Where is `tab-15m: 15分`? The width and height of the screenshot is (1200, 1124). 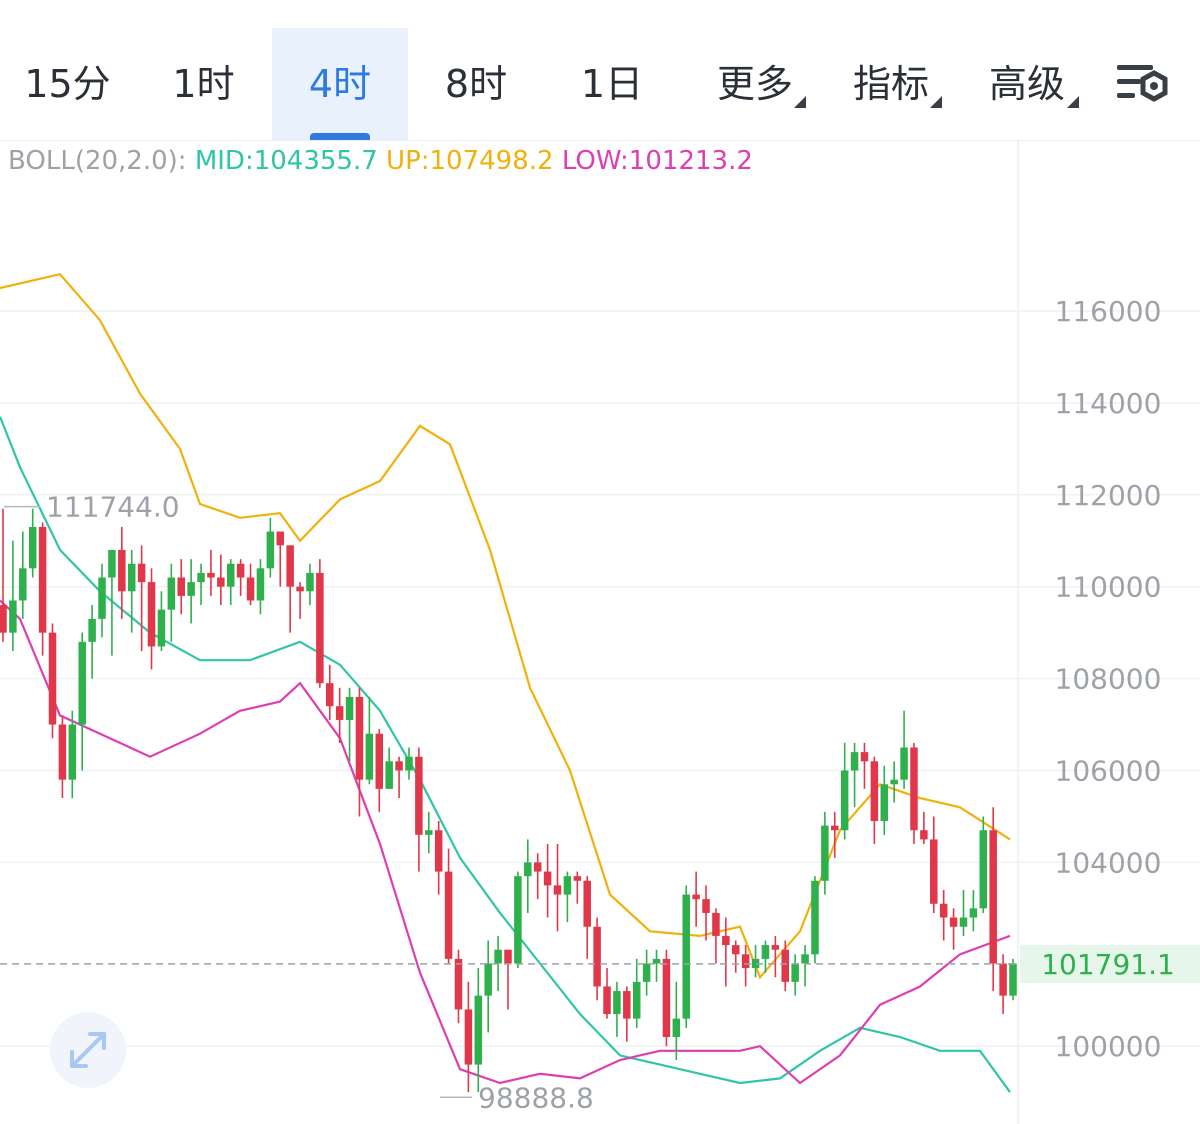
tab-15m: 15分 is located at coordinates (67, 84).